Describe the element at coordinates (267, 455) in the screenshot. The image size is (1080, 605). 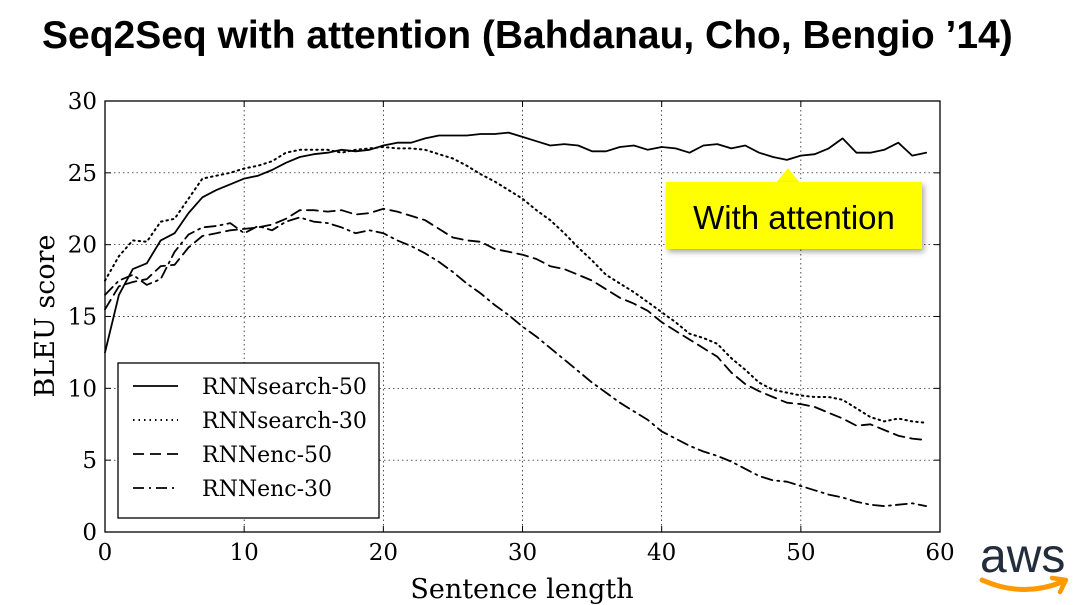
I see `legend-label: RNNenc-50` at that location.